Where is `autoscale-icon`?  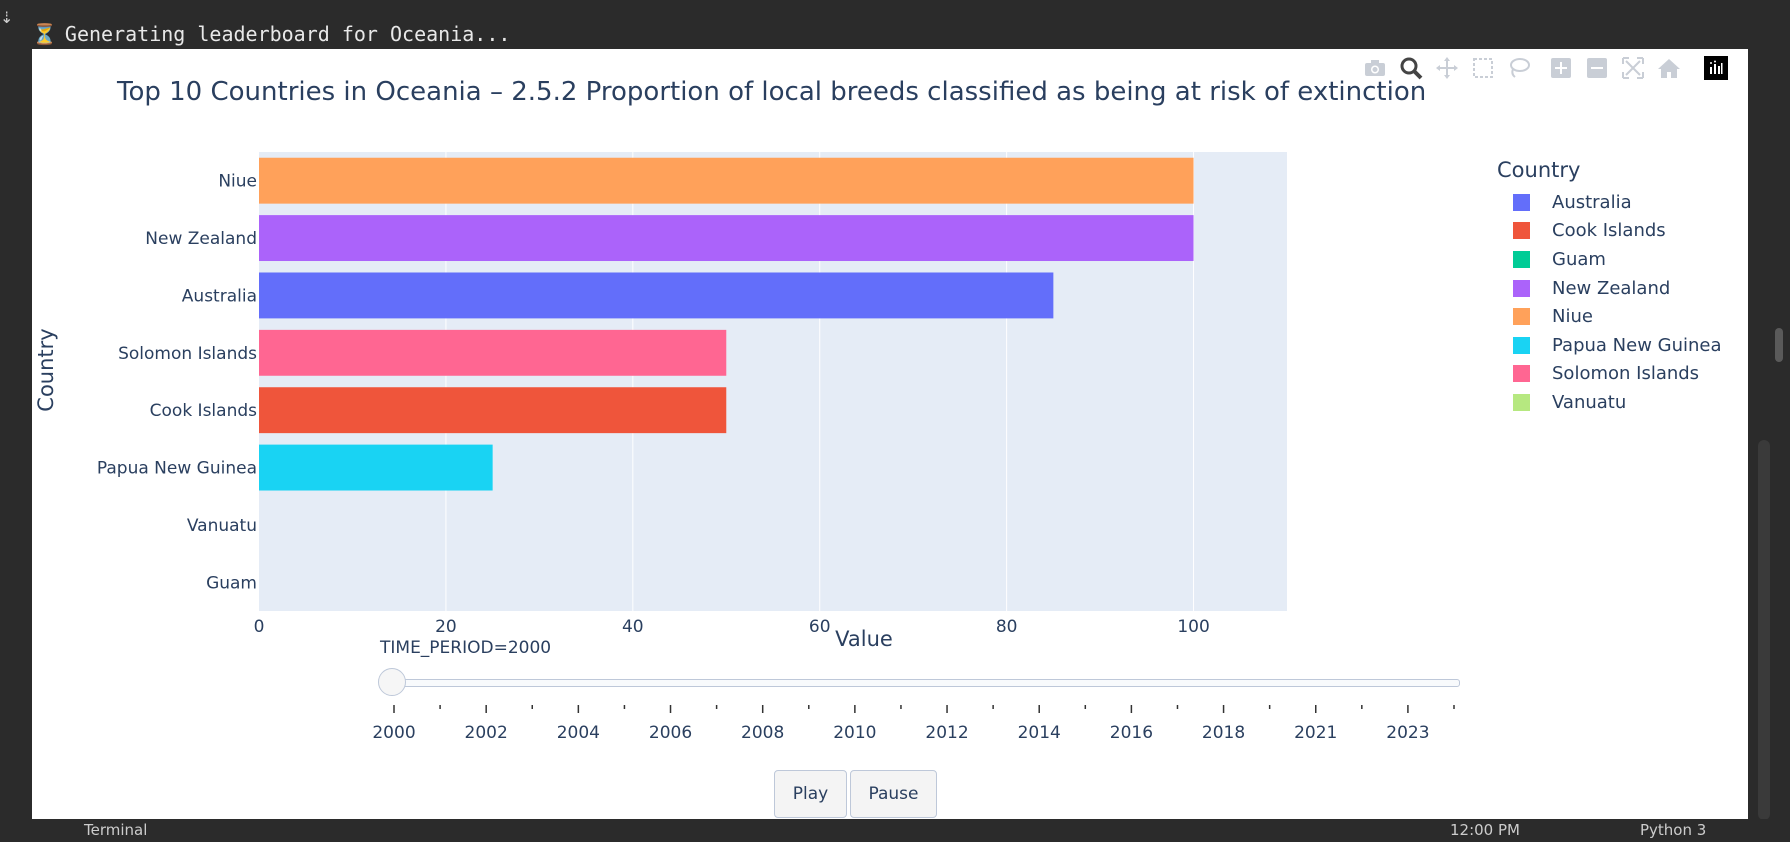 autoscale-icon is located at coordinates (1633, 68).